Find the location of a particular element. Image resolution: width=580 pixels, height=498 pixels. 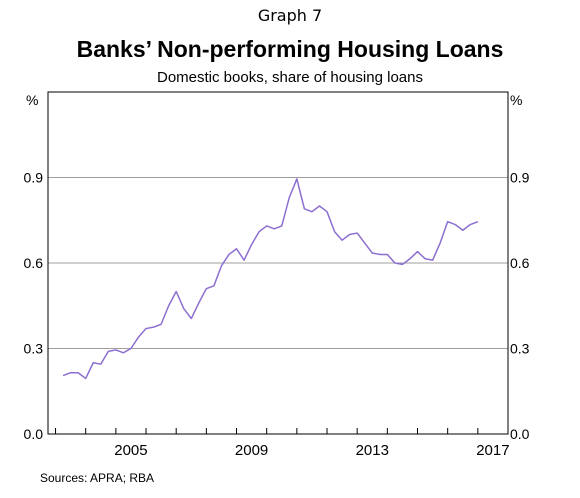

x-tick-label: 2005 is located at coordinates (130, 450).